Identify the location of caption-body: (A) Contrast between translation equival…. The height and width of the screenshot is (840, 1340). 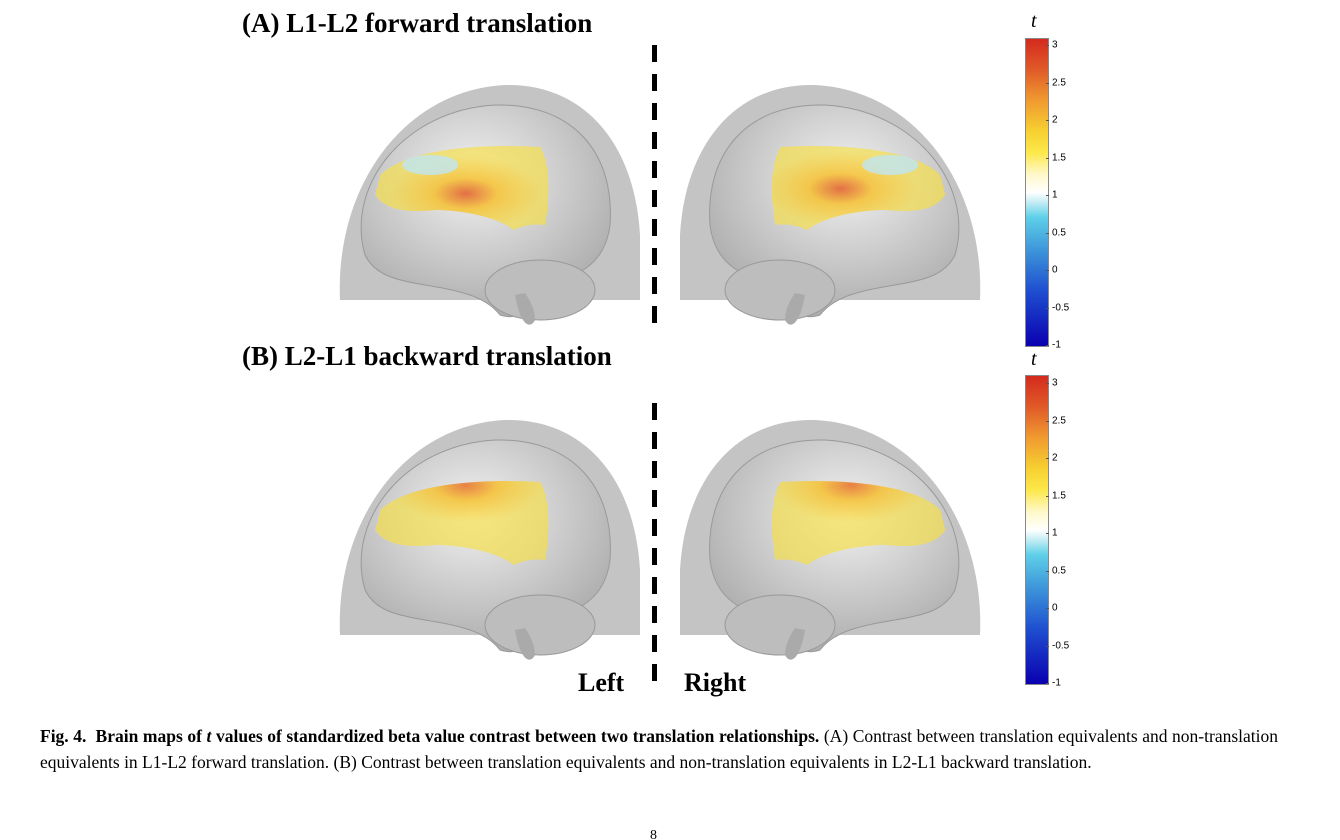
(659, 749).